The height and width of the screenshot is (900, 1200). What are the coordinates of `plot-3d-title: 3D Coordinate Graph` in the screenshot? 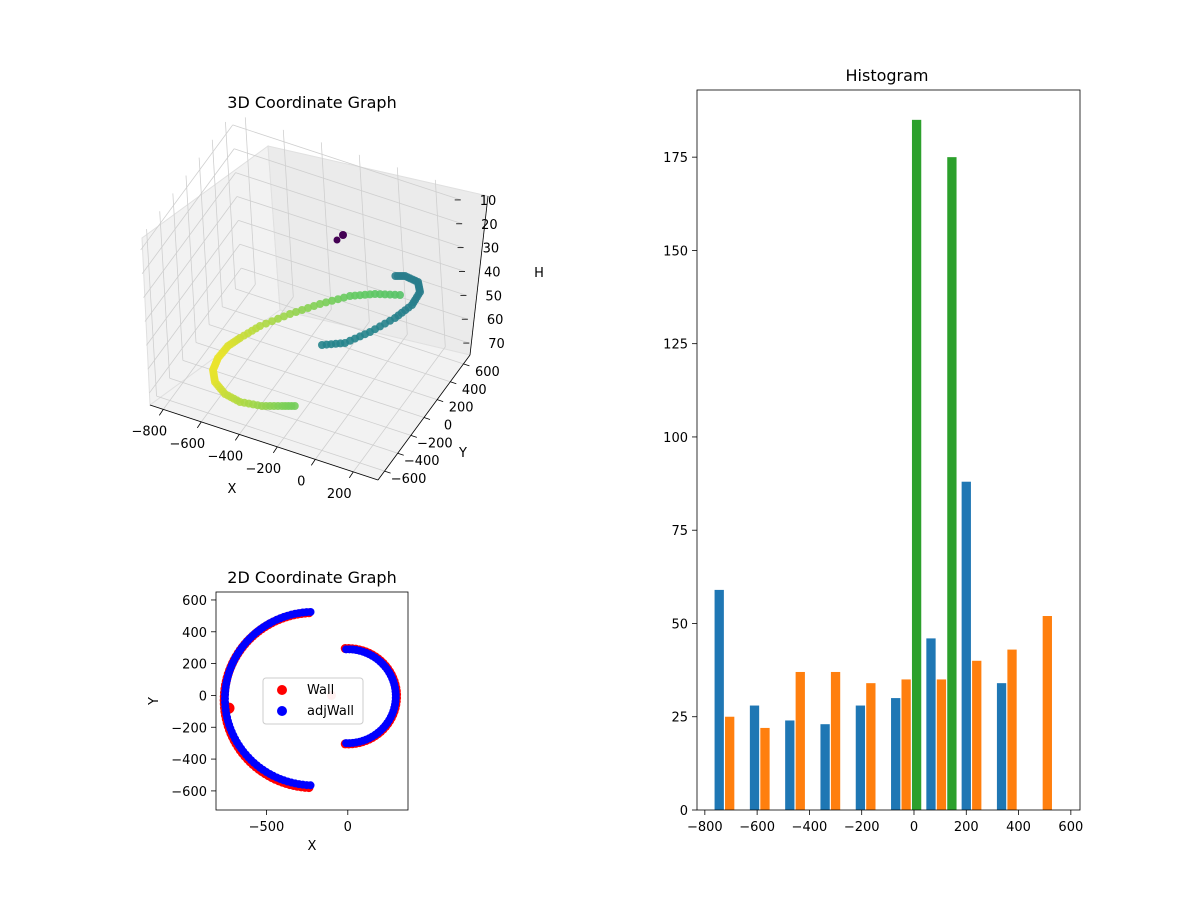 It's located at (311, 102).